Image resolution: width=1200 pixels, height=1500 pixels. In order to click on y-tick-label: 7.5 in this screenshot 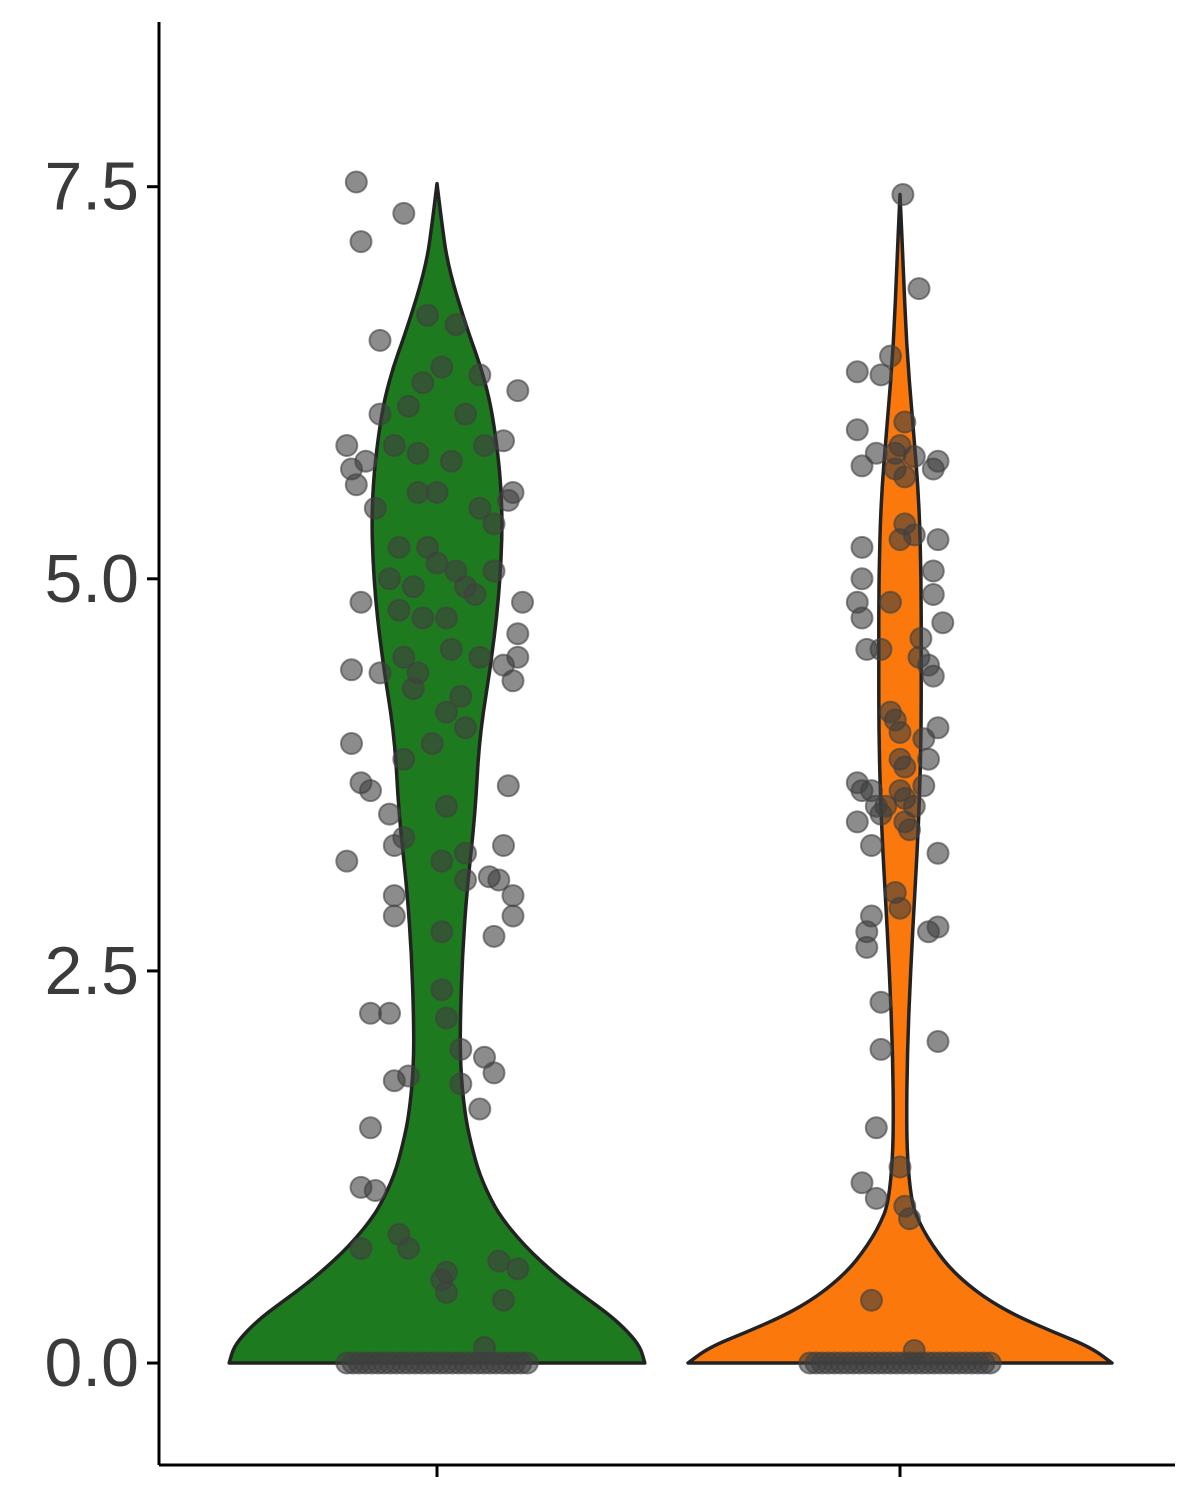, I will do `click(91, 187)`.